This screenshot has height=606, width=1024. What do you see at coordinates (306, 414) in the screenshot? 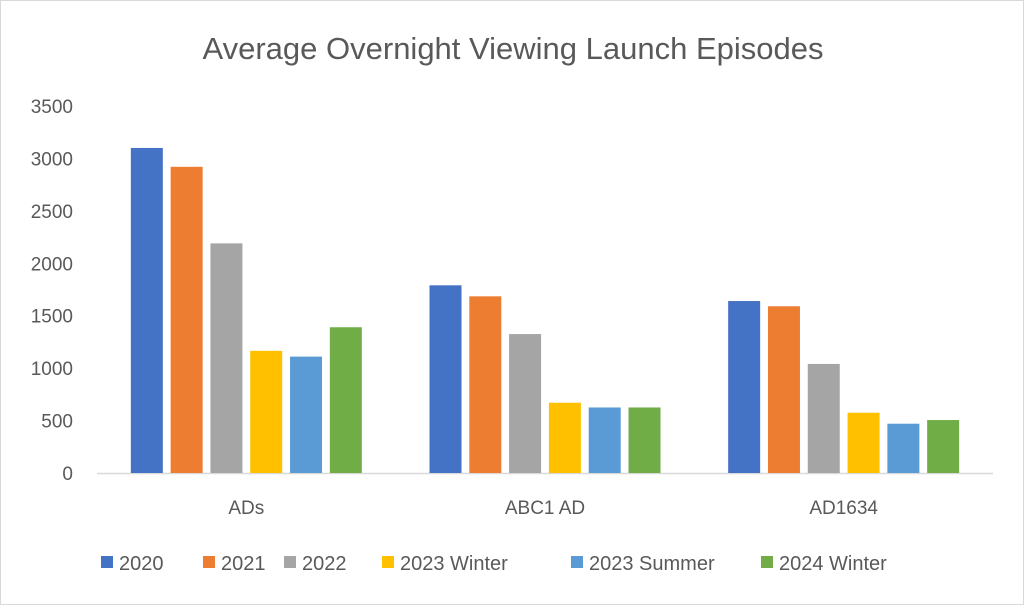
I see `bar-2023-summer-ads` at bounding box center [306, 414].